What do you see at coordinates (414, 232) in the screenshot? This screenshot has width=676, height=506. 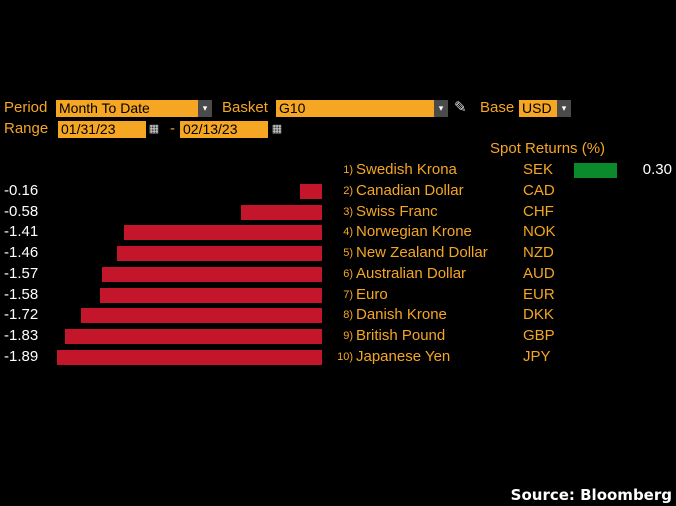 I see `currency-name: Norwegian Krone` at bounding box center [414, 232].